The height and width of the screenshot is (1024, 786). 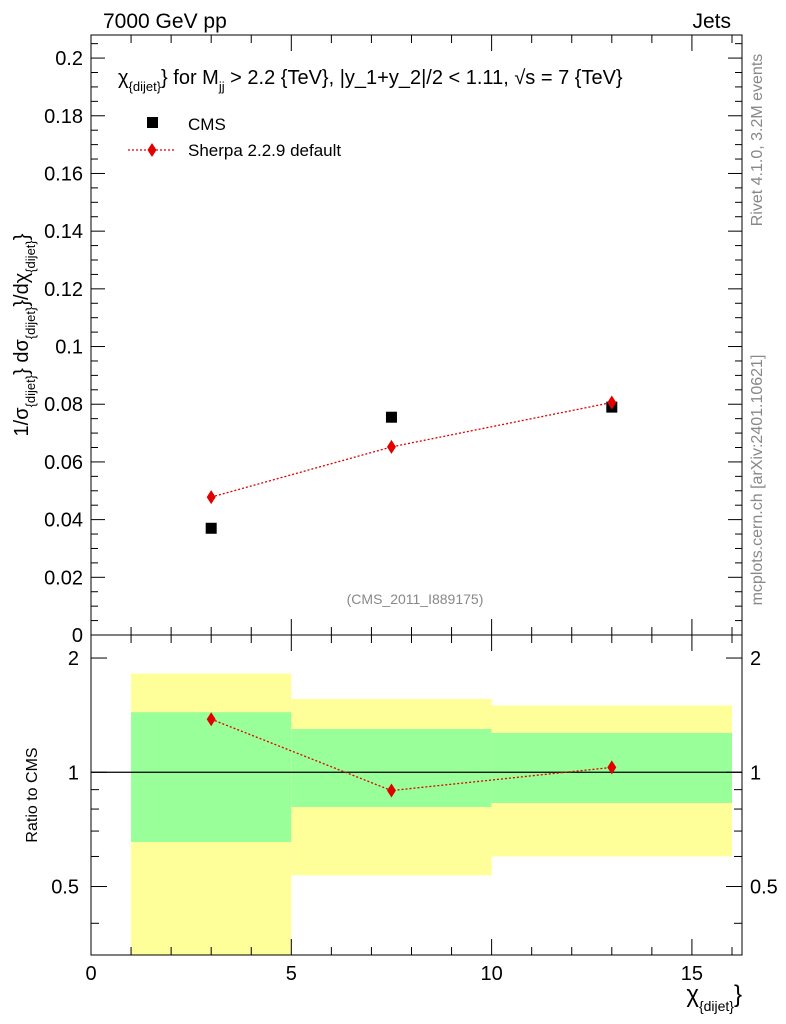 I want to click on main-y-axis-label: 1/σ{dijet}} dσ{dijet}}/dχ{dijet}}, so click(x=24, y=334).